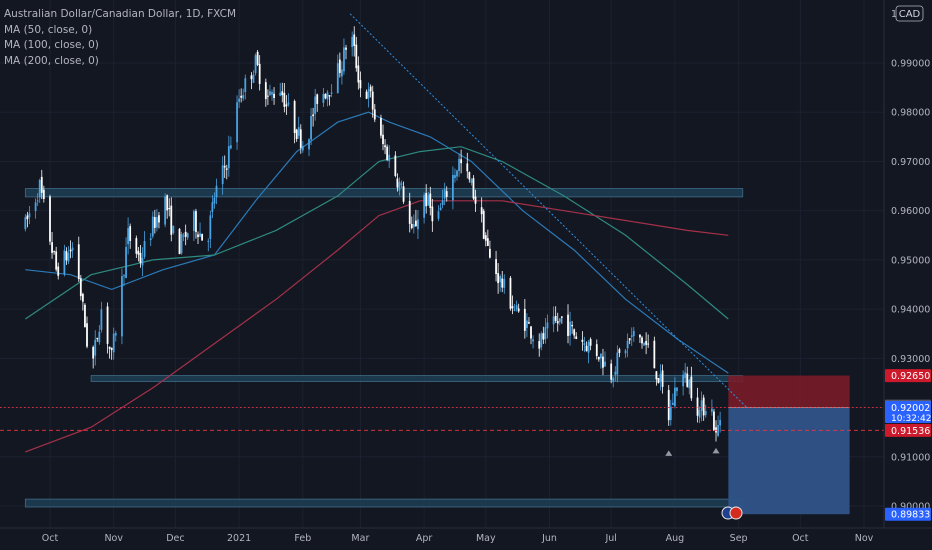  What do you see at coordinates (789, 391) in the screenshot?
I see `stop-loss-zone` at bounding box center [789, 391].